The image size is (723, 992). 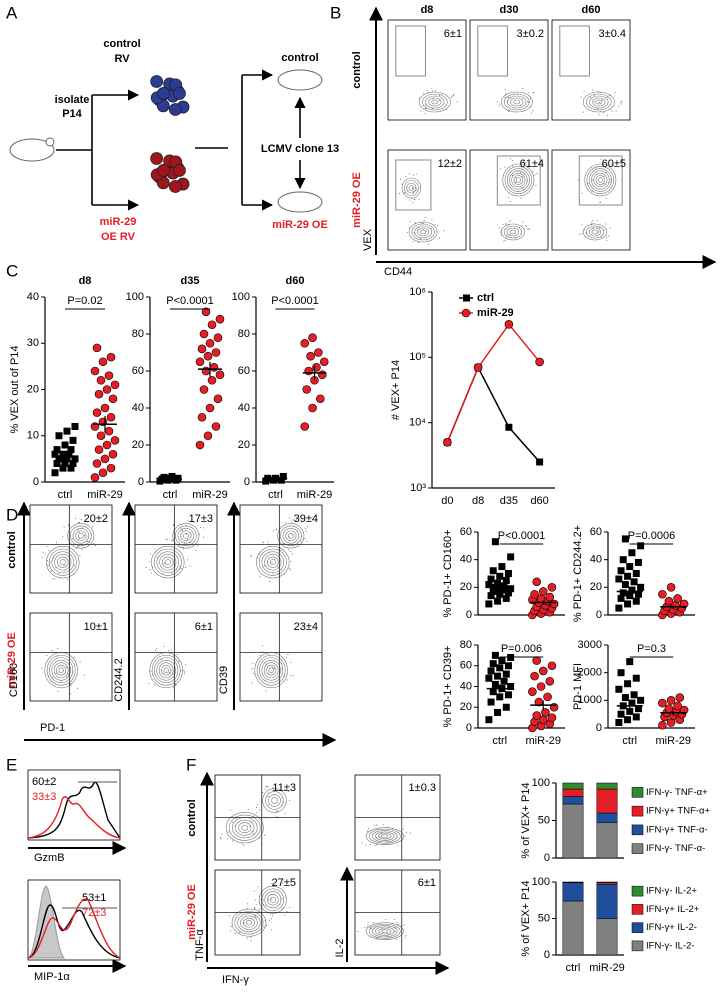 What do you see at coordinates (607, 840) in the screenshot?
I see `bar-segment` at bounding box center [607, 840].